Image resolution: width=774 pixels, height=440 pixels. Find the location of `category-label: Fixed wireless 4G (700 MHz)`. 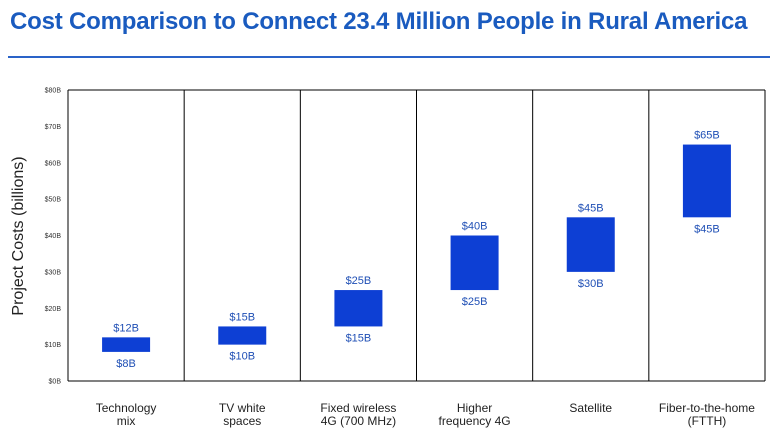

category-label: Fixed wireless 4G (700 MHz) is located at coordinates (358, 414).